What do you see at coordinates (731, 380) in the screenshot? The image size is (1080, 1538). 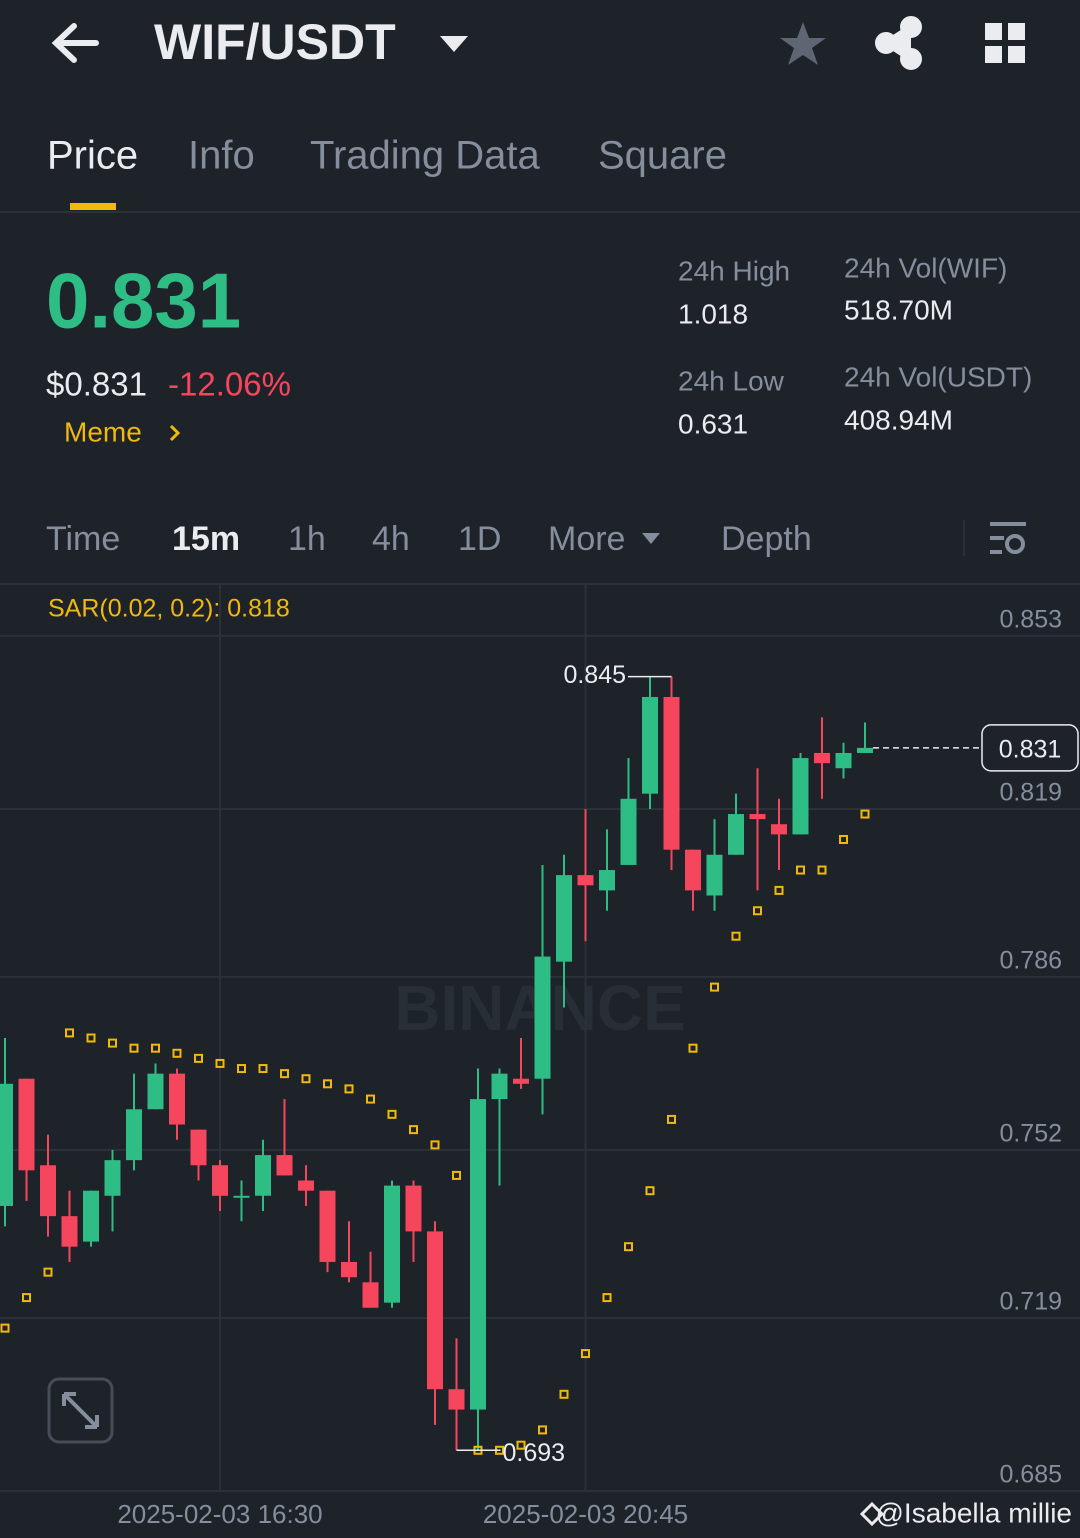 I see `stat-label: 24h Low` at bounding box center [731, 380].